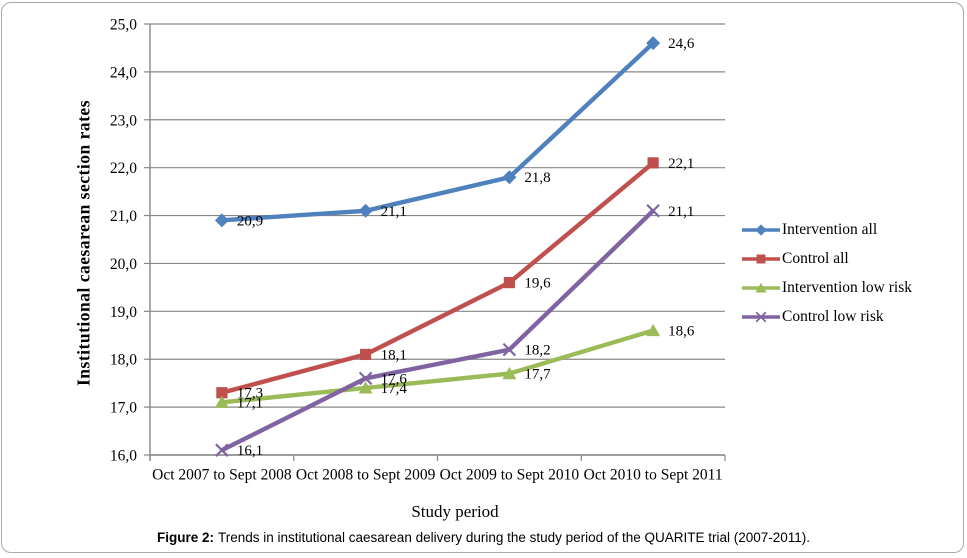 The width and height of the screenshot is (967, 558). What do you see at coordinates (185, 537) in the screenshot?
I see `figure-caption-label: Figure 2:` at bounding box center [185, 537].